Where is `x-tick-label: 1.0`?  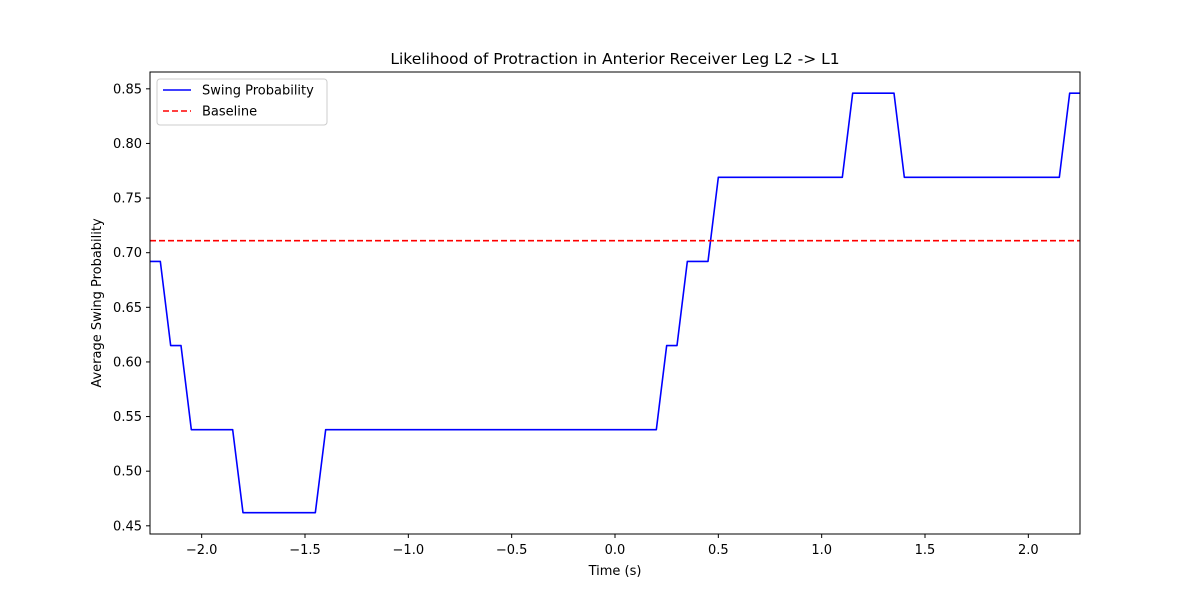
x-tick-label: 1.0 is located at coordinates (821, 550).